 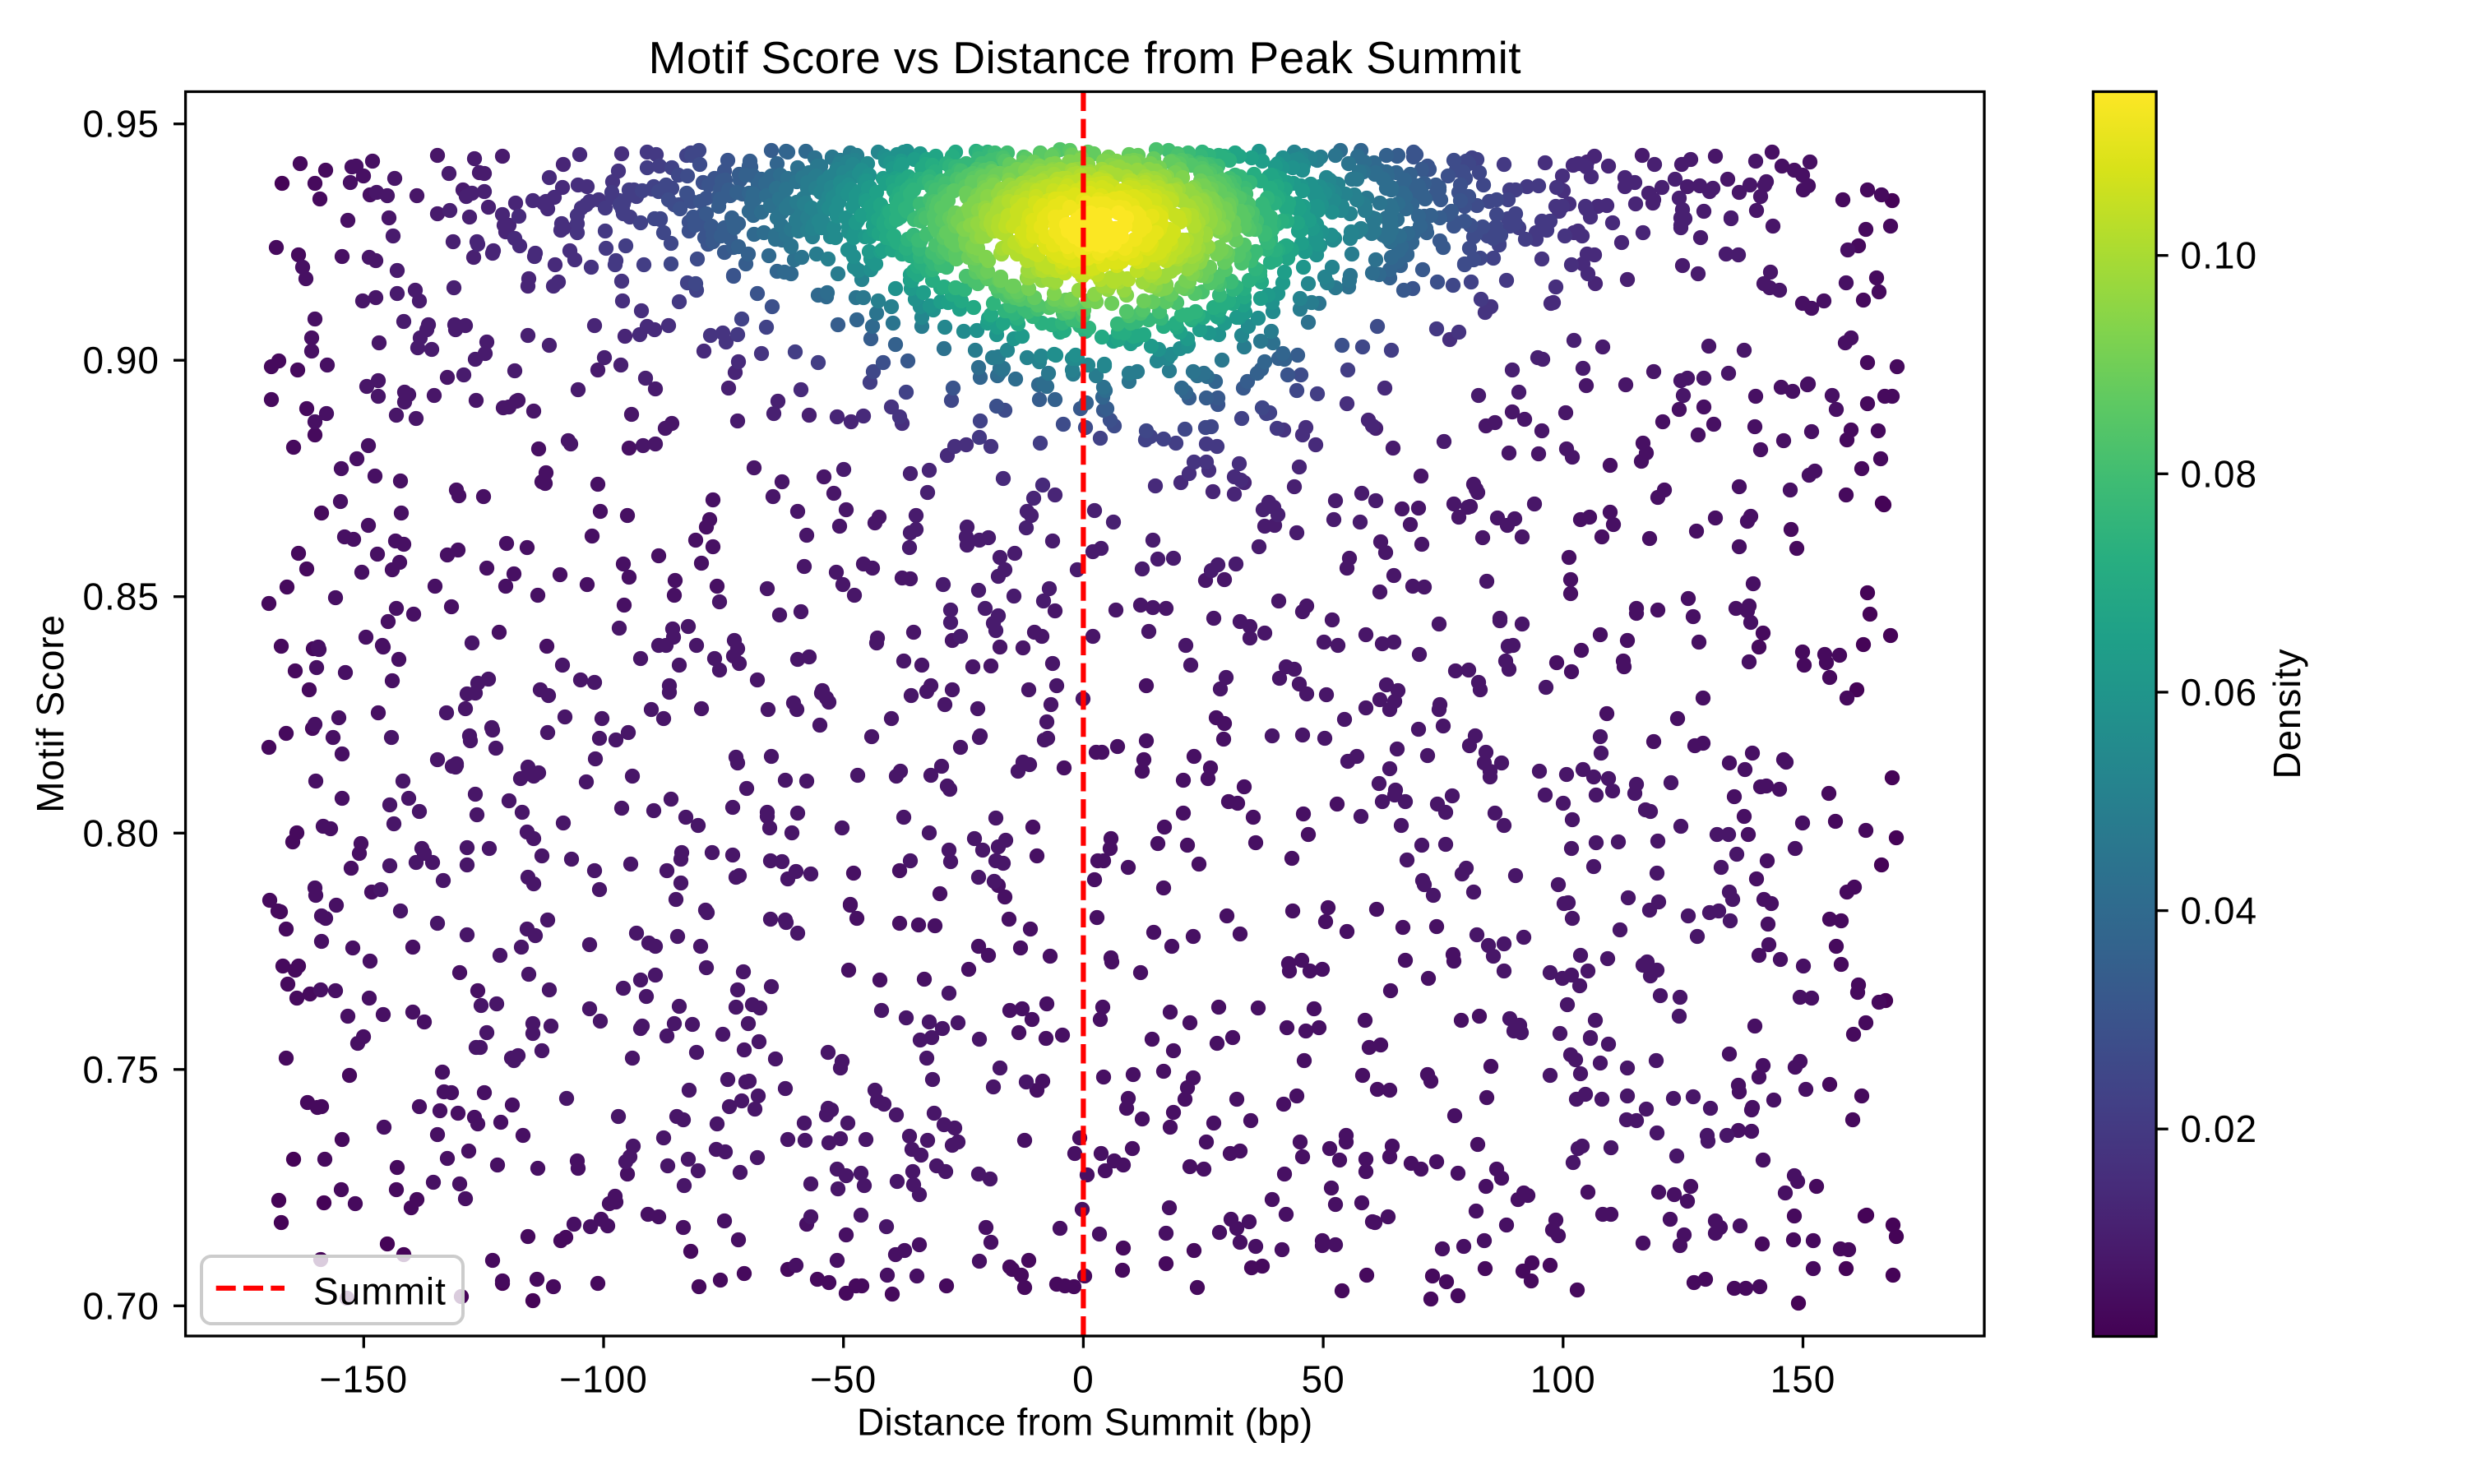 I want to click on svg-text: −50, so click(x=843, y=1379).